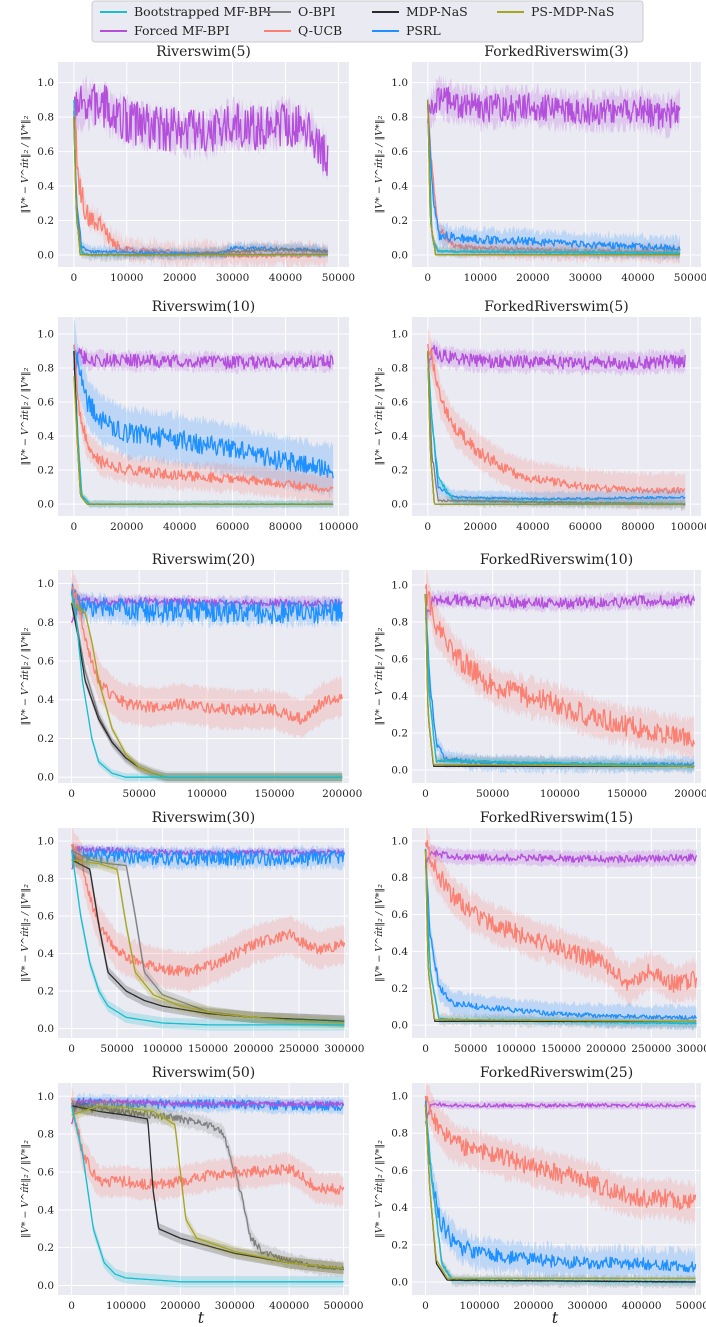 The height and width of the screenshot is (1327, 706). I want to click on panel-title: ForkedRiverswim(10), so click(556, 560).